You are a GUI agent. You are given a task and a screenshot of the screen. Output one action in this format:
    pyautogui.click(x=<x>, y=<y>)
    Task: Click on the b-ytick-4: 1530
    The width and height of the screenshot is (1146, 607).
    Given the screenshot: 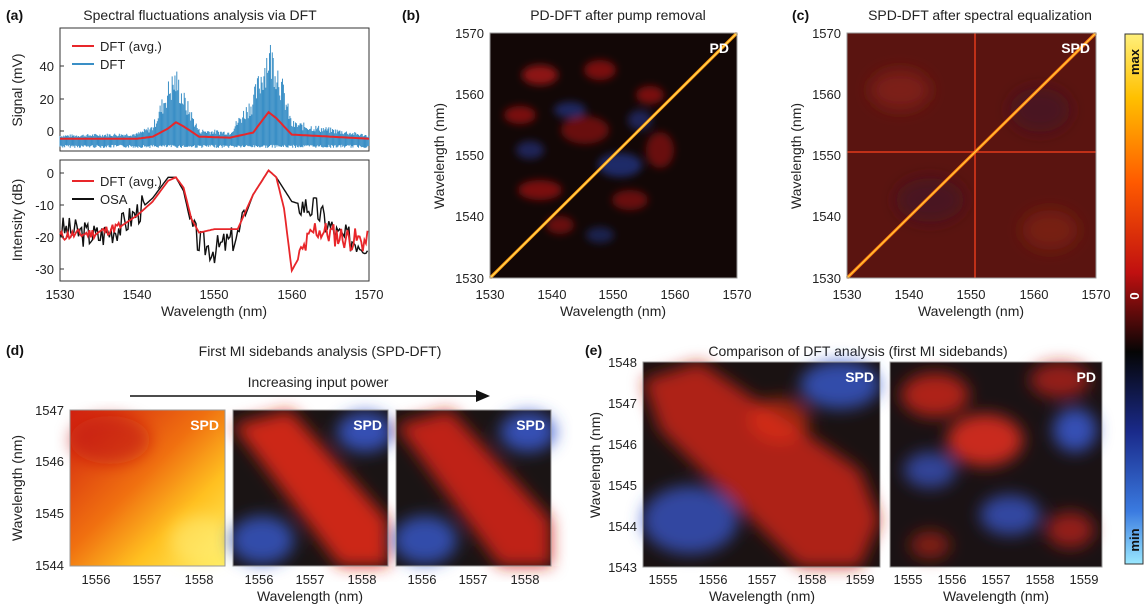 What is the action you would take?
    pyautogui.click(x=469, y=278)
    